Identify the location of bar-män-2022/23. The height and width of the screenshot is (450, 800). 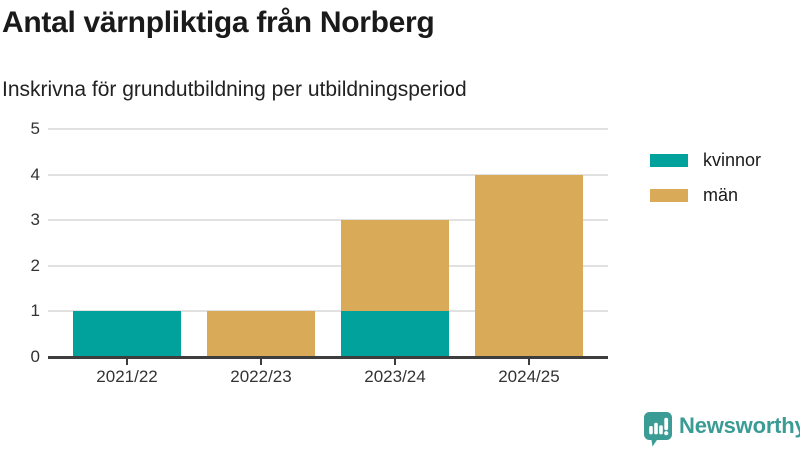
(261, 334).